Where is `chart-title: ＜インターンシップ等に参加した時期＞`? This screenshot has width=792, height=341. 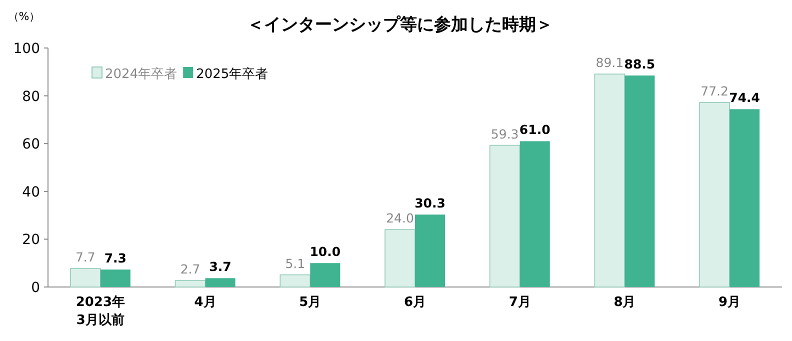
chart-title: ＜インターンシップ等に参加した時期＞ is located at coordinates (400, 25).